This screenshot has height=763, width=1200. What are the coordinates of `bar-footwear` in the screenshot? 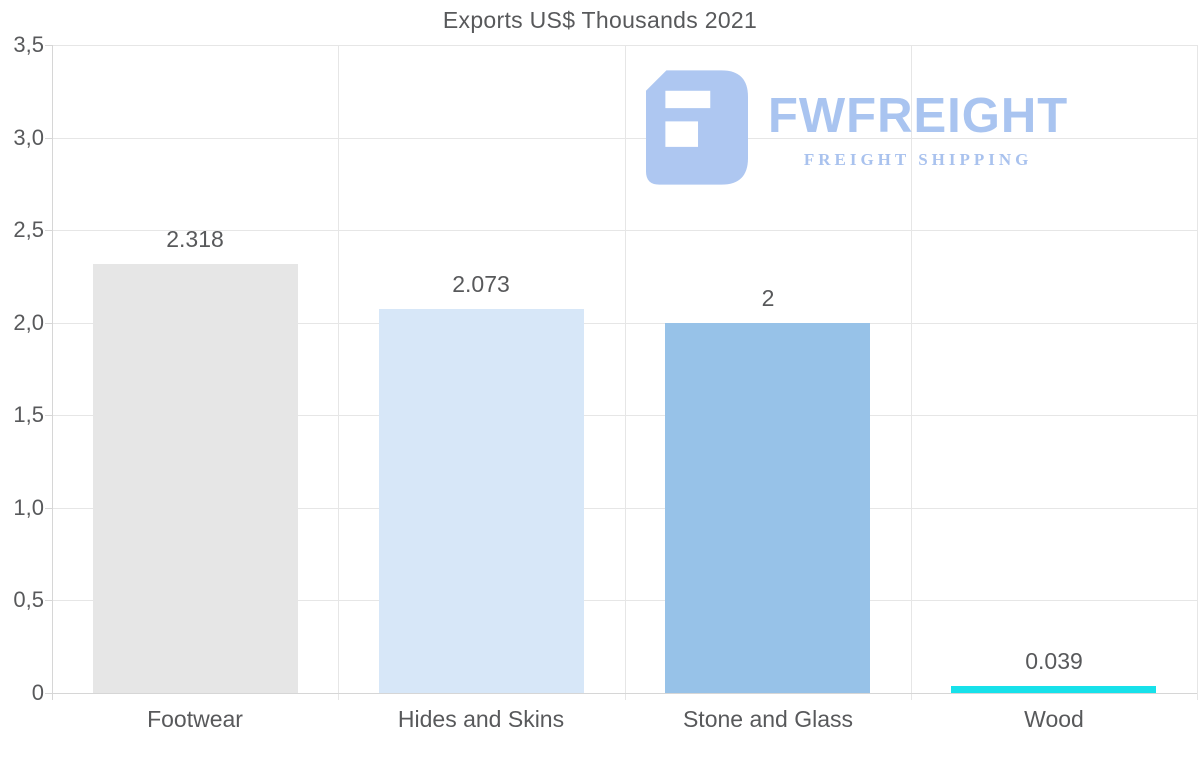 It's located at (195, 478).